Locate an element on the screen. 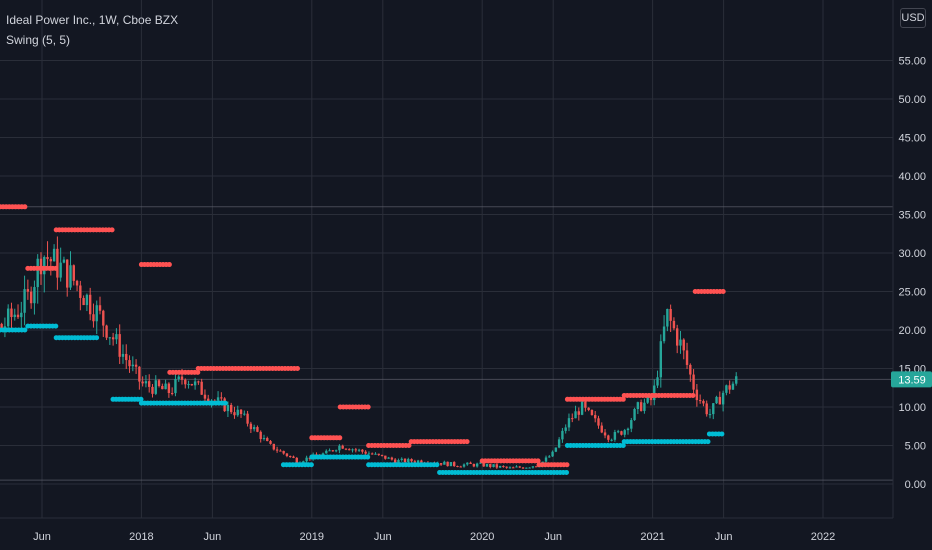 This screenshot has height=550, width=932. x-tick-label: 2019 is located at coordinates (312, 537).